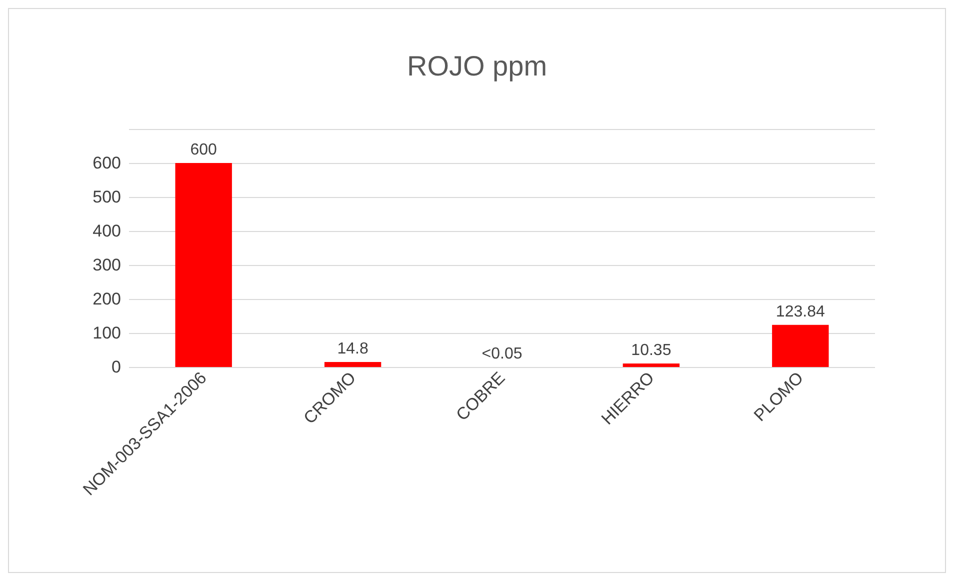 This screenshot has width=956, height=583. What do you see at coordinates (502, 353) in the screenshot?
I see `data-label: <0.05` at bounding box center [502, 353].